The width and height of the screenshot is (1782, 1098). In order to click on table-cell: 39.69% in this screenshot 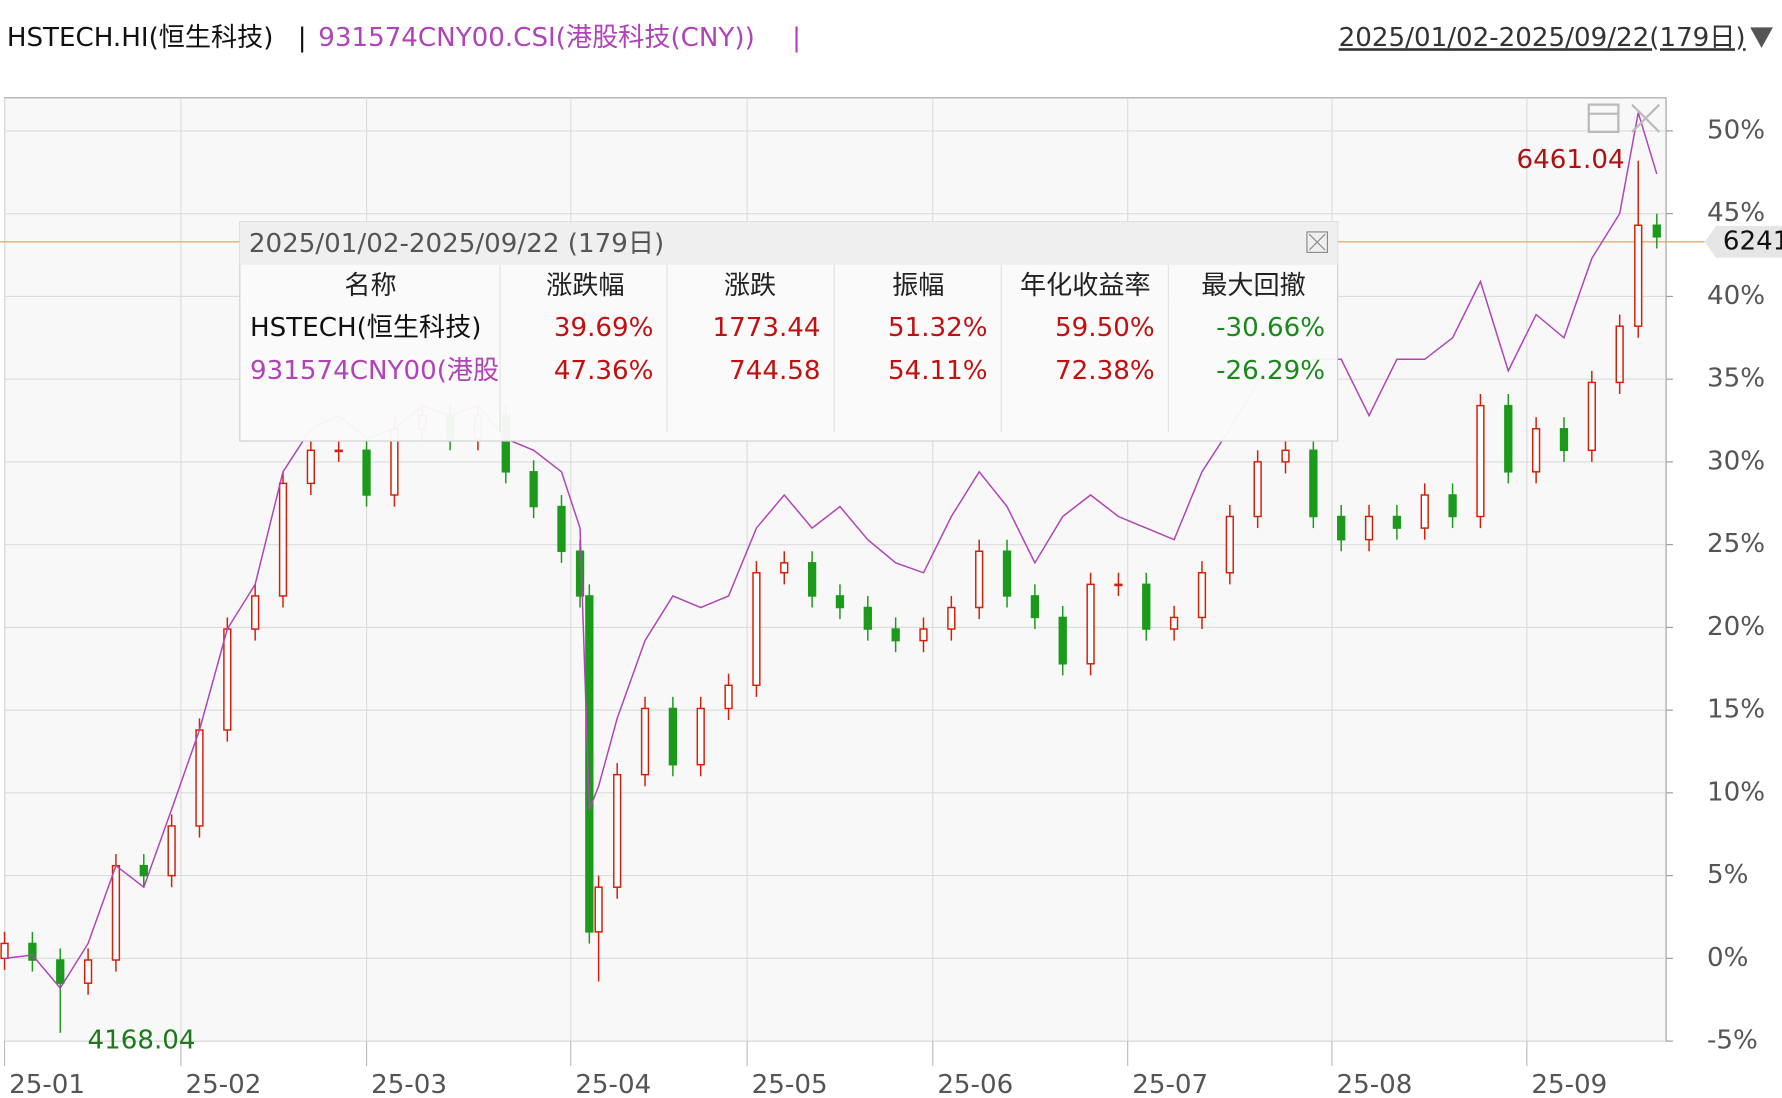, I will do `click(604, 328)`.